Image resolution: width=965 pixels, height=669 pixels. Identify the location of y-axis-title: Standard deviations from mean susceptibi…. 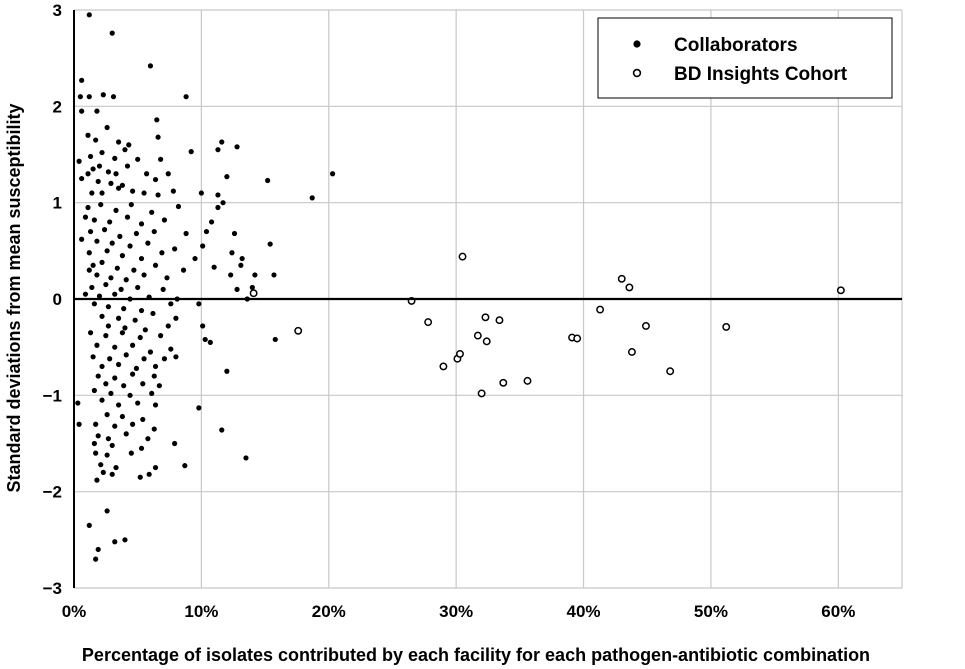
(14, 297).